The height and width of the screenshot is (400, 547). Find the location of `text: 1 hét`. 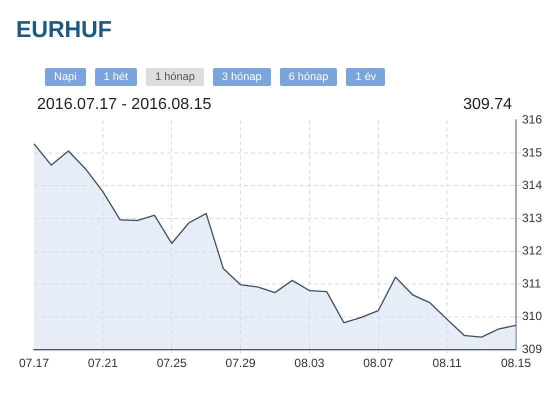

text: 1 hét is located at coordinates (116, 77).